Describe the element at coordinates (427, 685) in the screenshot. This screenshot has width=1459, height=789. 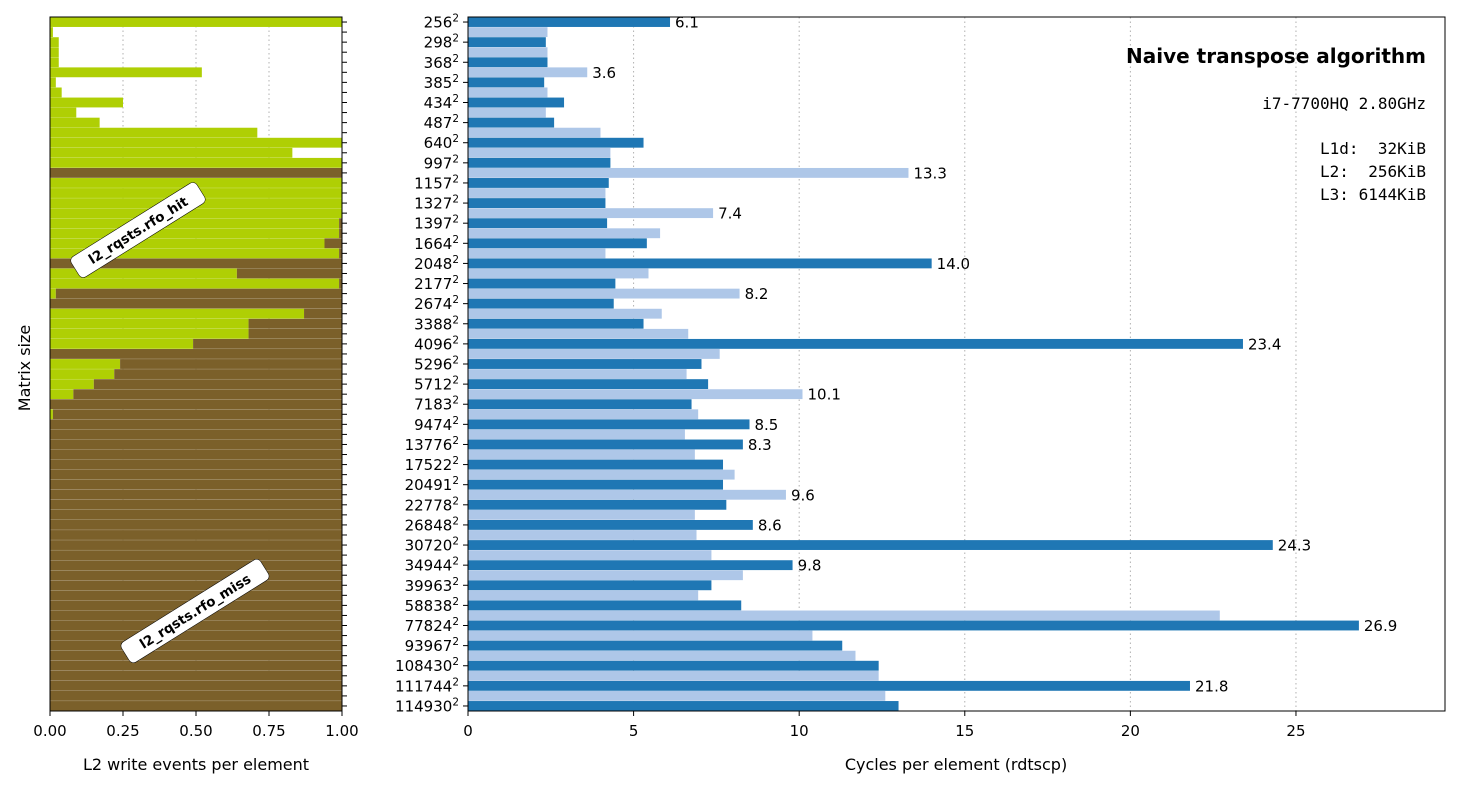
I see `matrix-size-label: 1117442` at that location.